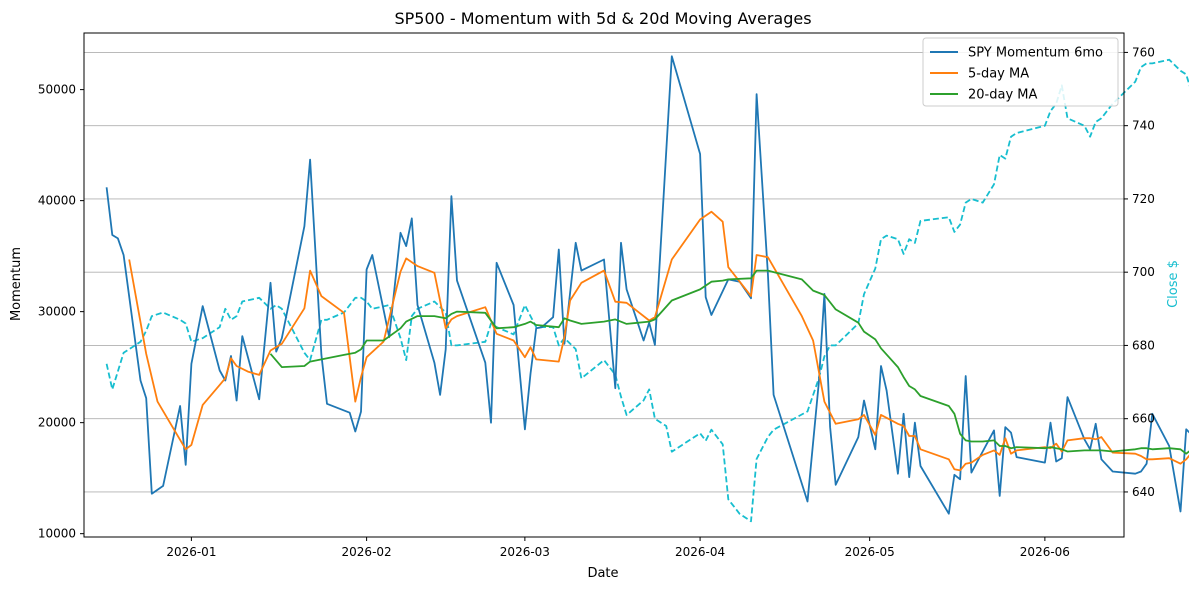 The image size is (1189, 590). What do you see at coordinates (602, 573) in the screenshot?
I see `x-axis-label: Date` at bounding box center [602, 573].